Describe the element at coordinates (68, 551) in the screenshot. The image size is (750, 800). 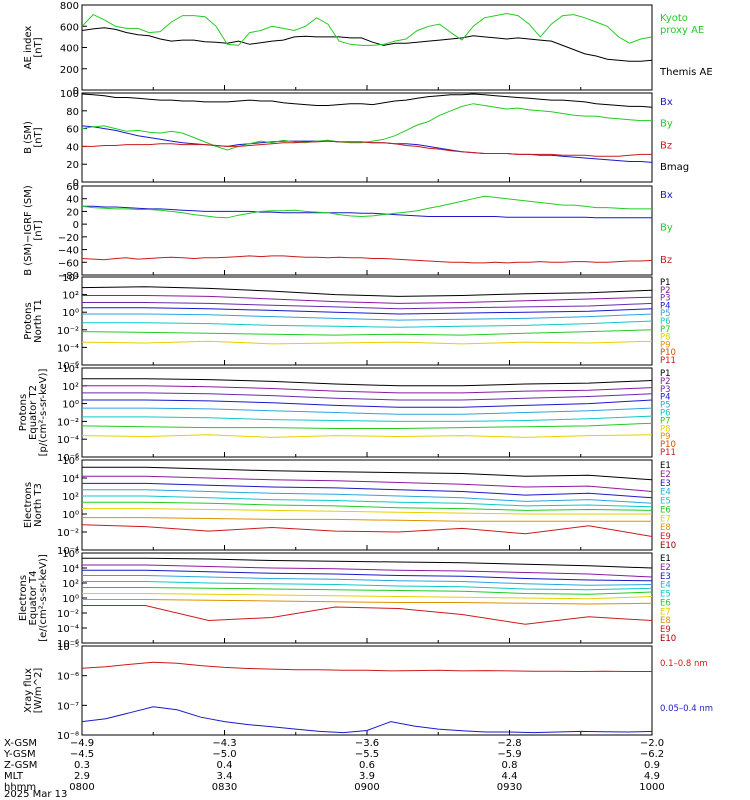
I see `en-ytick-label-5: 10⁻⁴` at that location.